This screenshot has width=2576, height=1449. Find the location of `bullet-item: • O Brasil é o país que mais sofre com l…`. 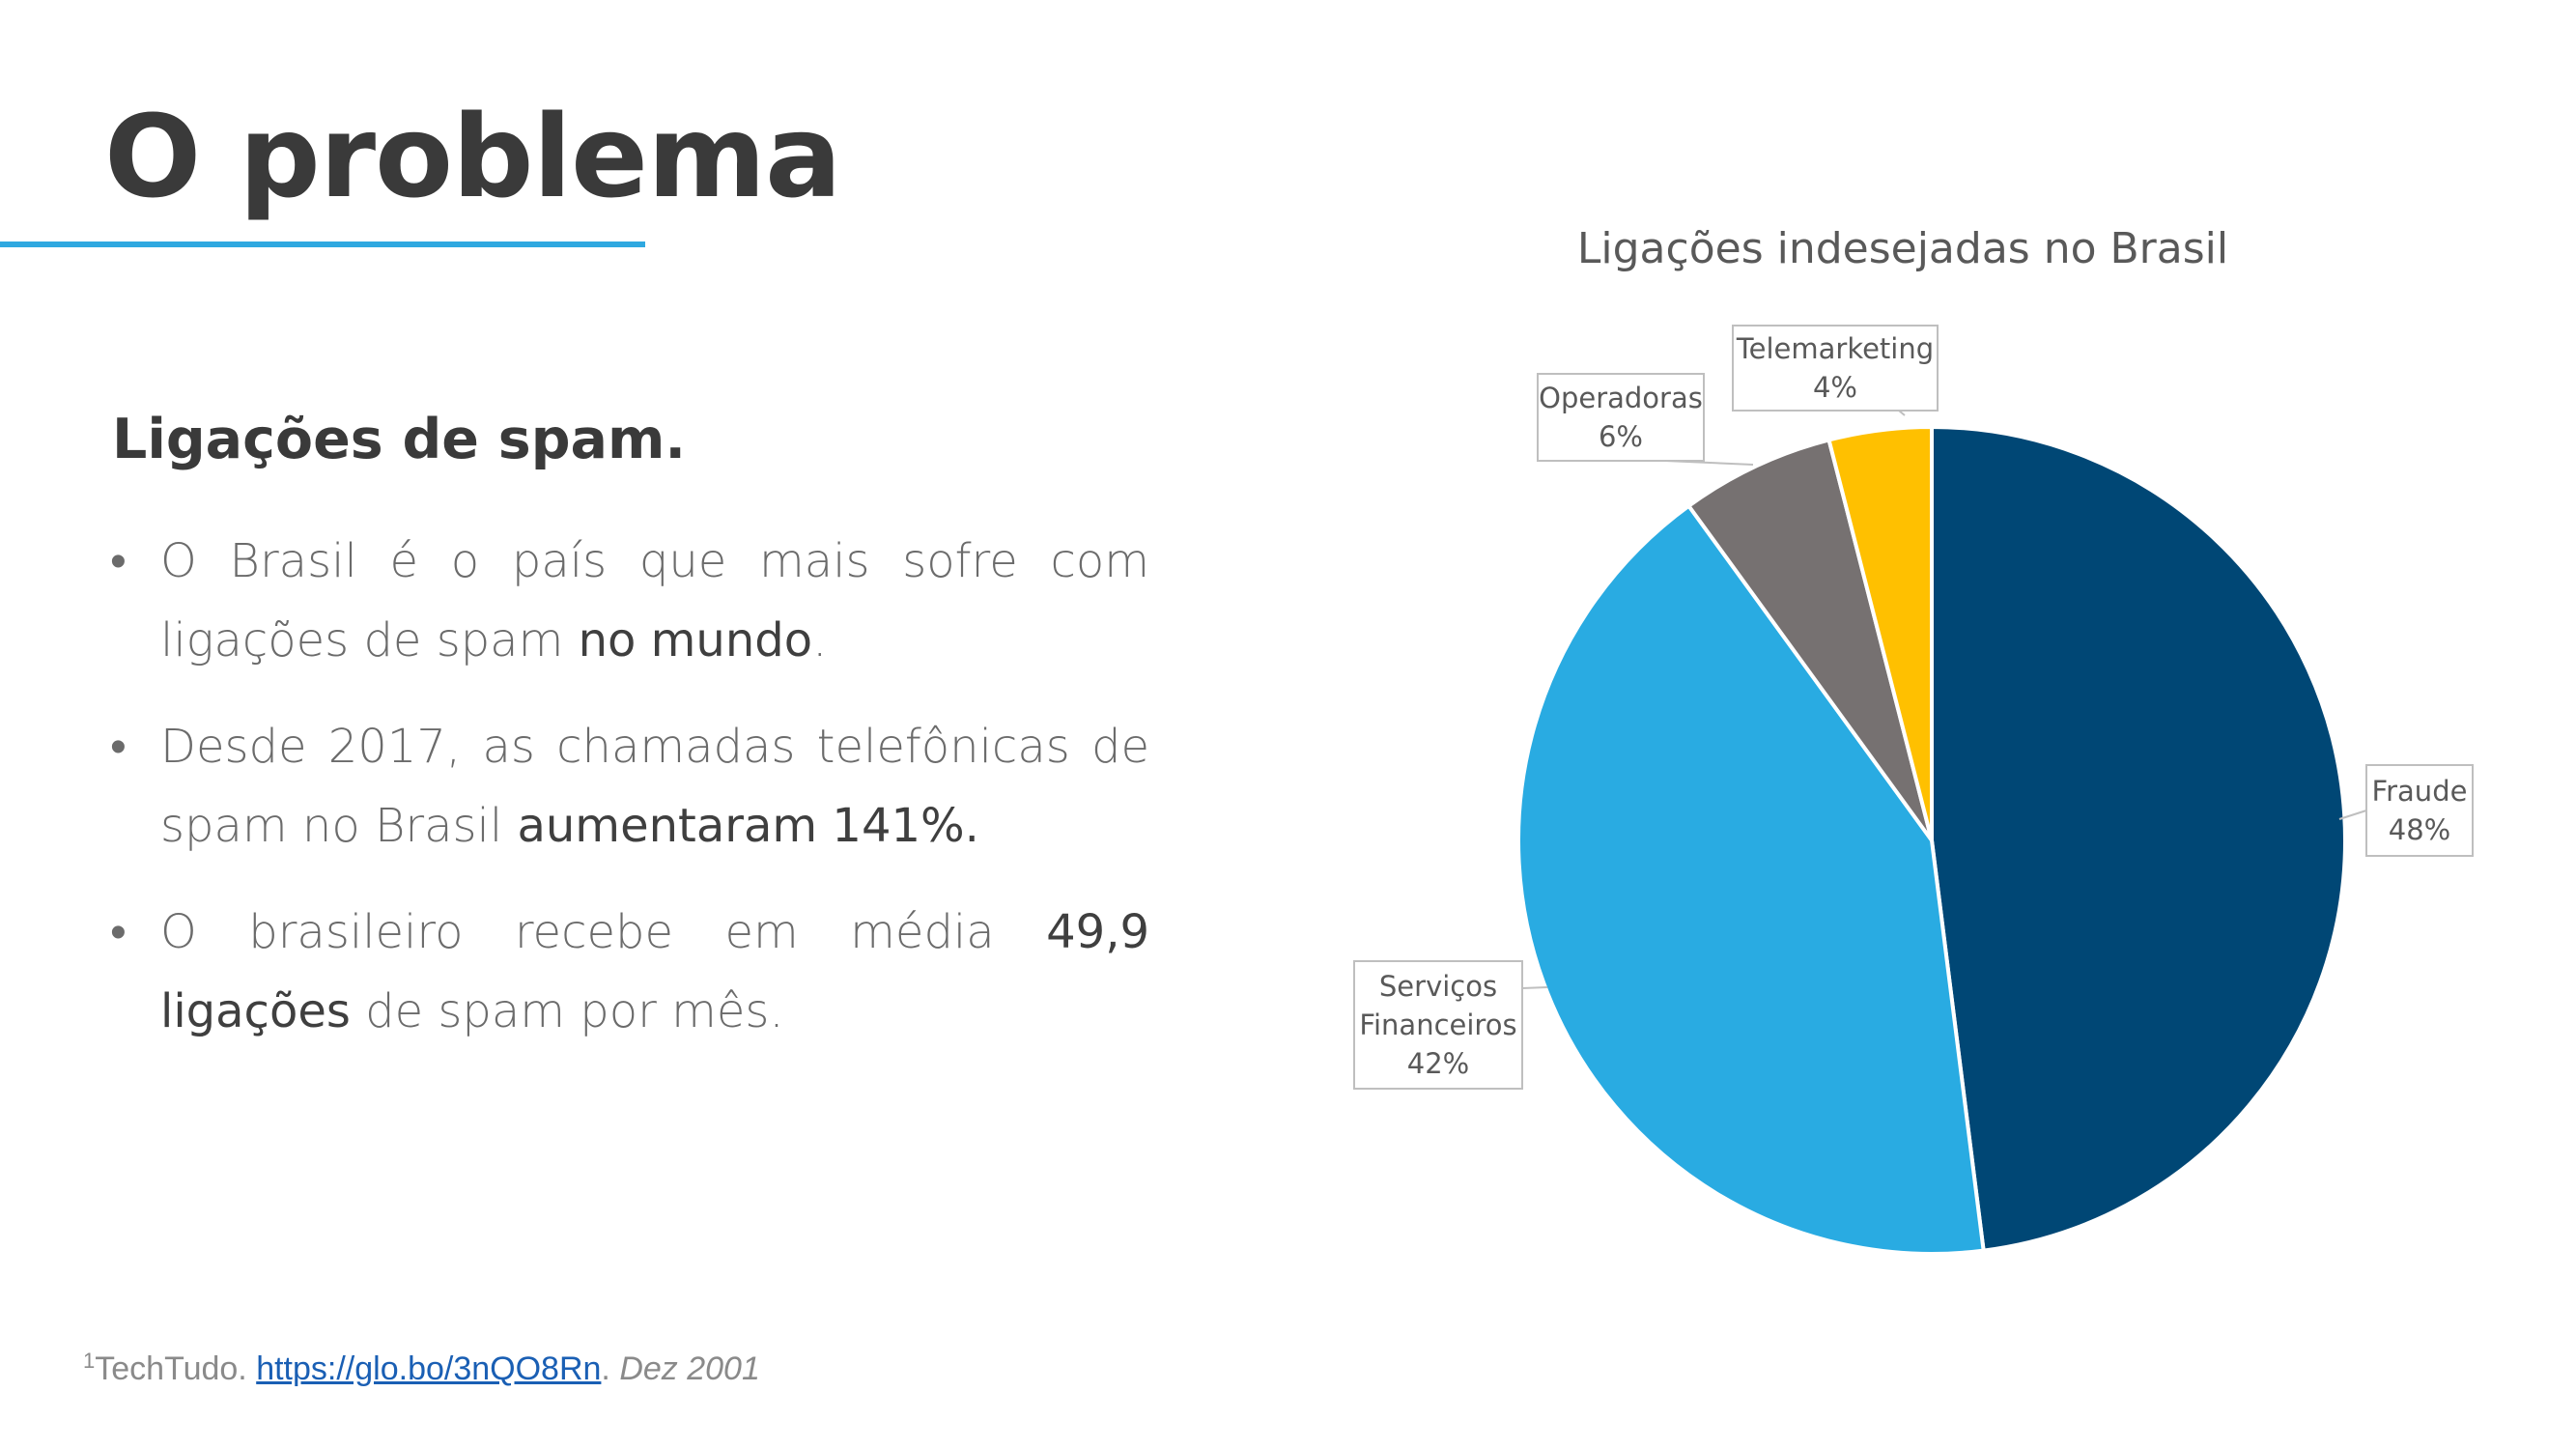

bullet-item: • O Brasil é o país que mais sofre com l… is located at coordinates (627, 601).